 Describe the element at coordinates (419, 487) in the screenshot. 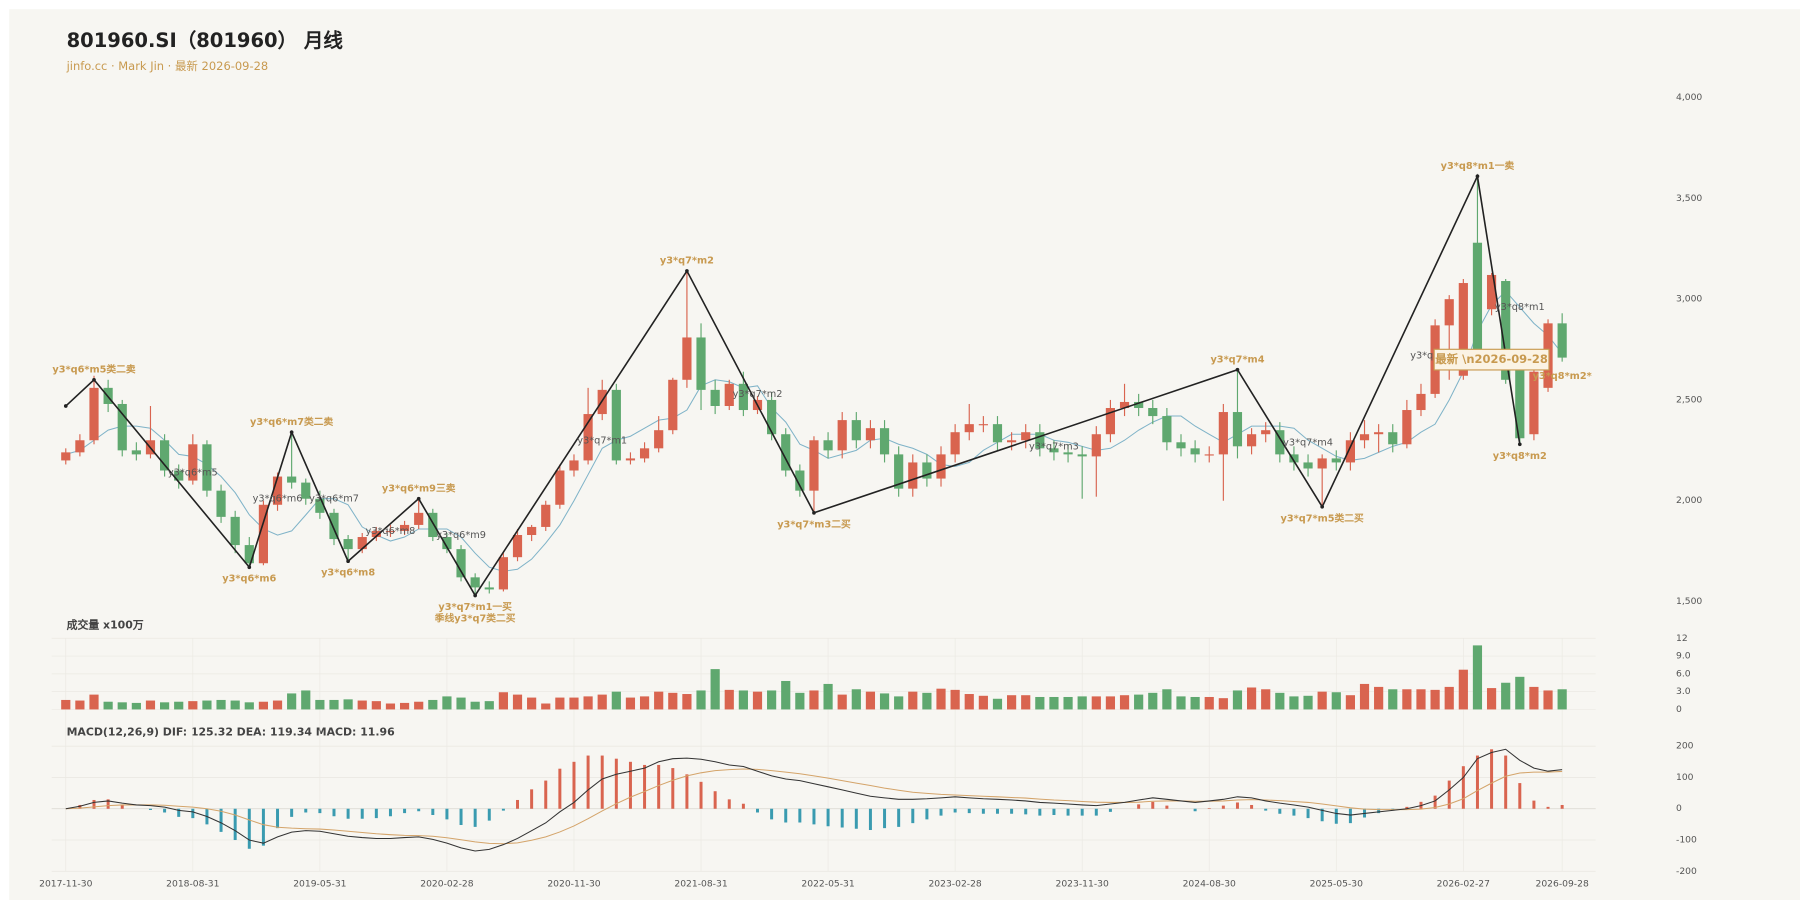

I see `pivot-label: y3*q6*m9三卖` at that location.